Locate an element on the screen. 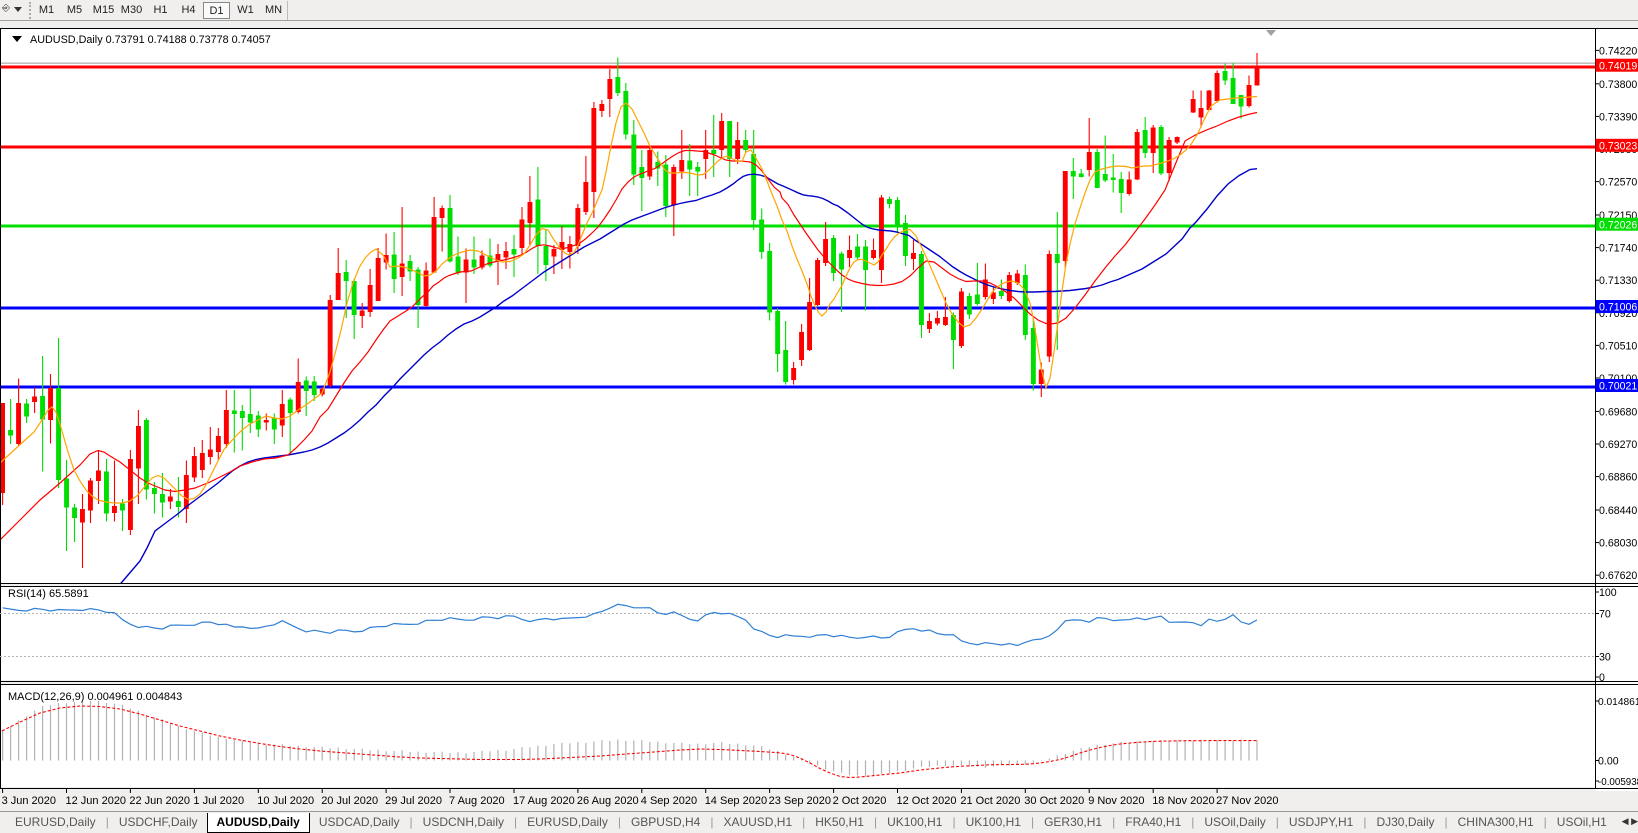  svg-text: 17 Aug 2020 is located at coordinates (544, 801).